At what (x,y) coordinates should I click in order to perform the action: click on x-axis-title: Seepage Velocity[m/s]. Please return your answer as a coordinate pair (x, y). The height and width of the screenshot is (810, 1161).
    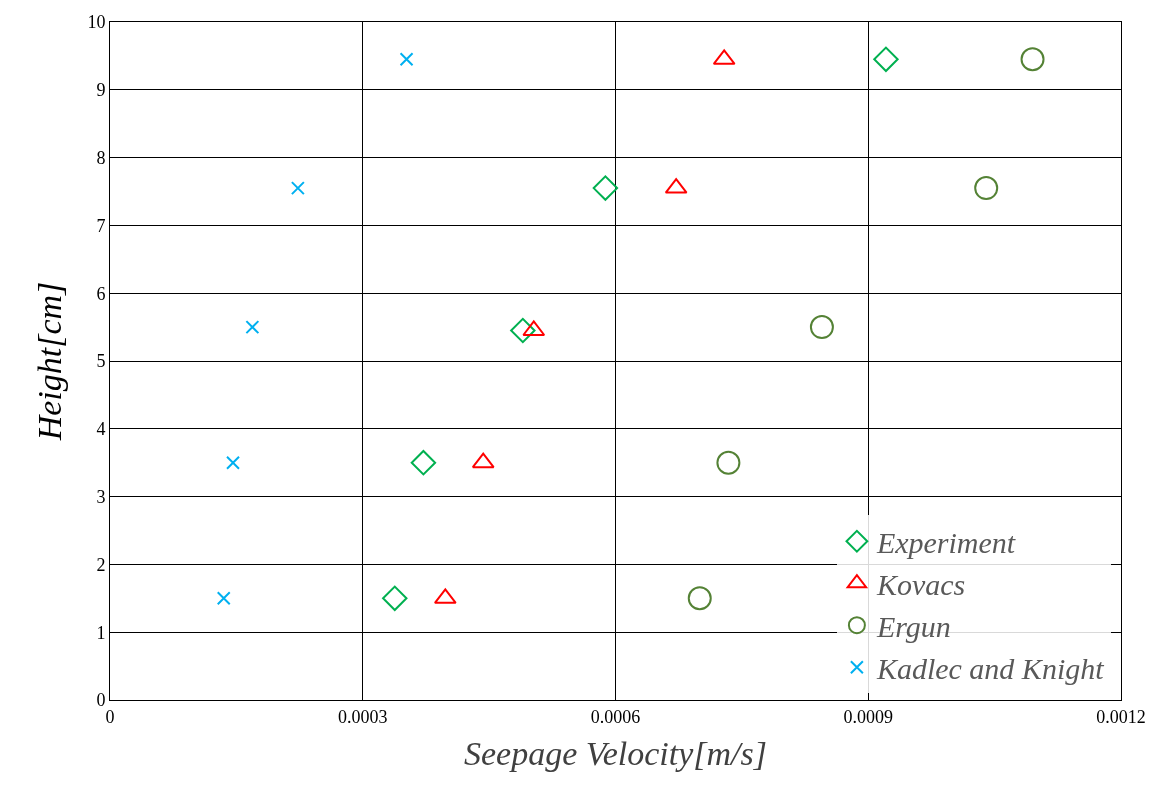
    Looking at the image, I should click on (615, 753).